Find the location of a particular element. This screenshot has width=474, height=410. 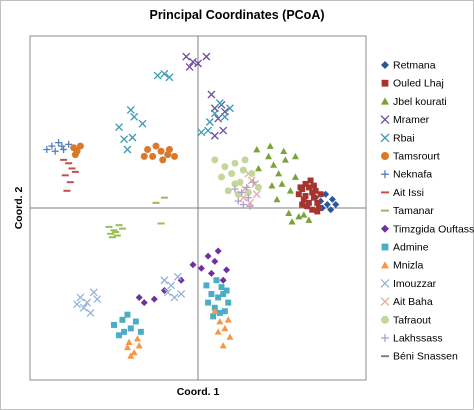

legend-item-rbai: Rbai is located at coordinates (397, 138).